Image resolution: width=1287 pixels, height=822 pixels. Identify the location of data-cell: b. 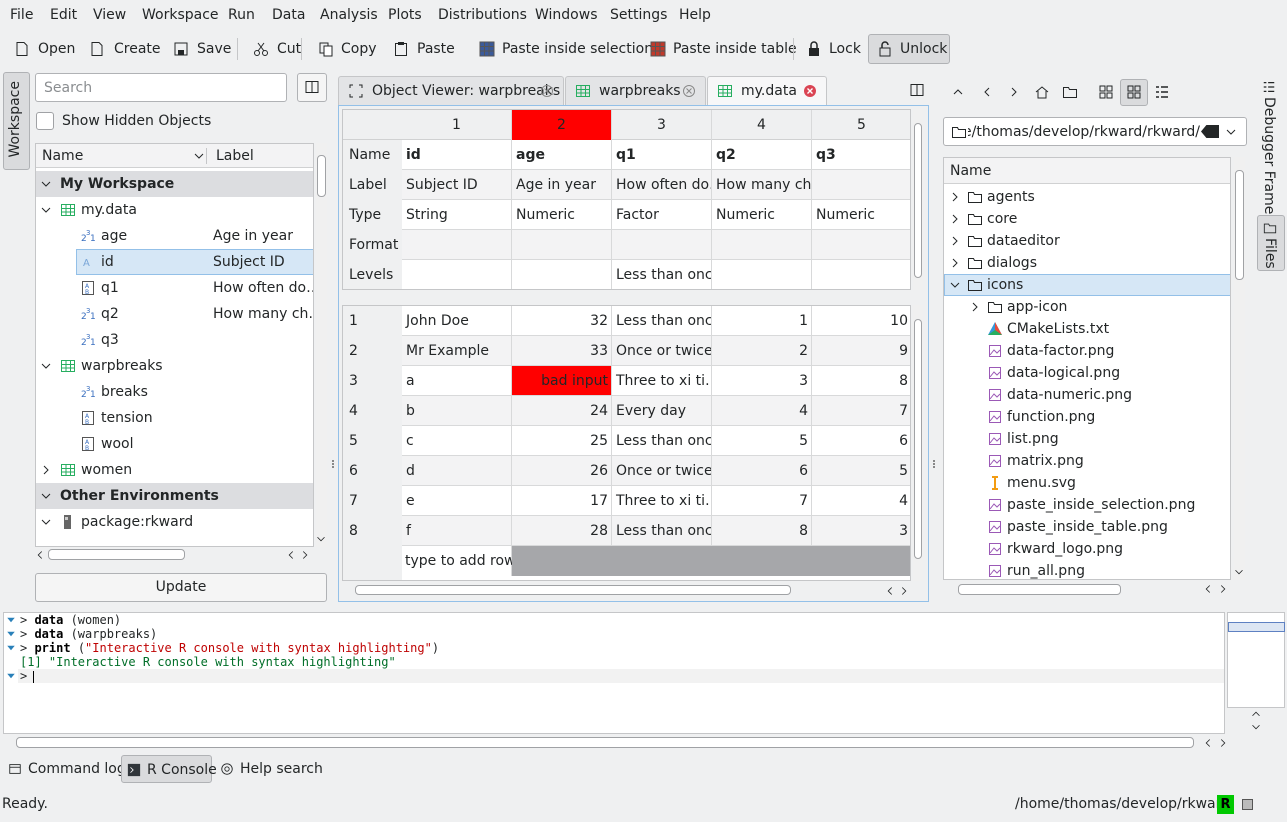
(457, 411).